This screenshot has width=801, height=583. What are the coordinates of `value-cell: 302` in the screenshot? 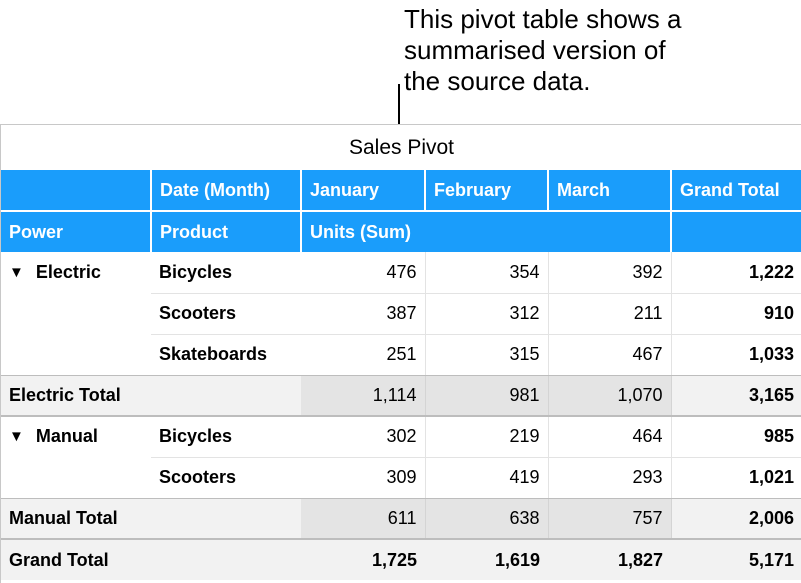 It's located at (363, 437).